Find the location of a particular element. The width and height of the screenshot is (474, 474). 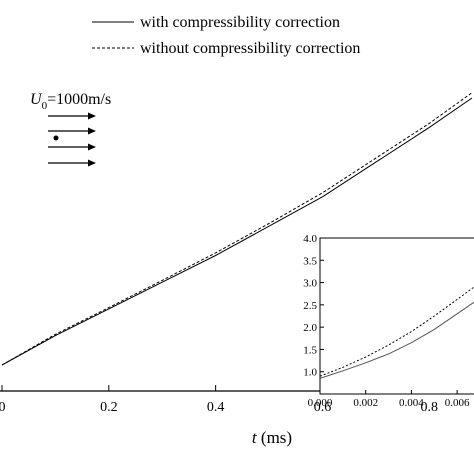

x-tick-label: 0.6 is located at coordinates (323, 407).